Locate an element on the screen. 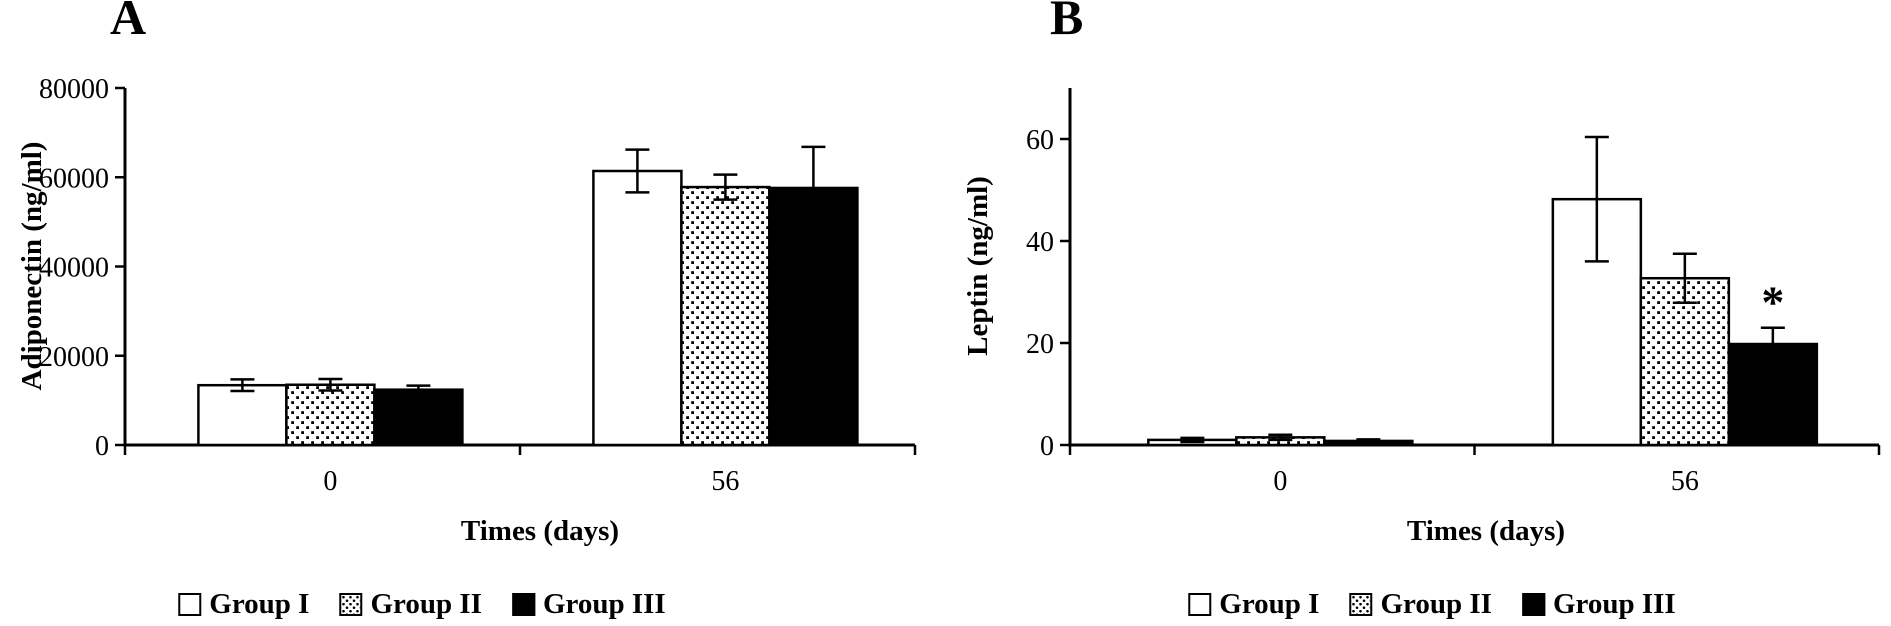 This screenshot has width=1891, height=626. y-tick-label: 20000 is located at coordinates (74, 357).